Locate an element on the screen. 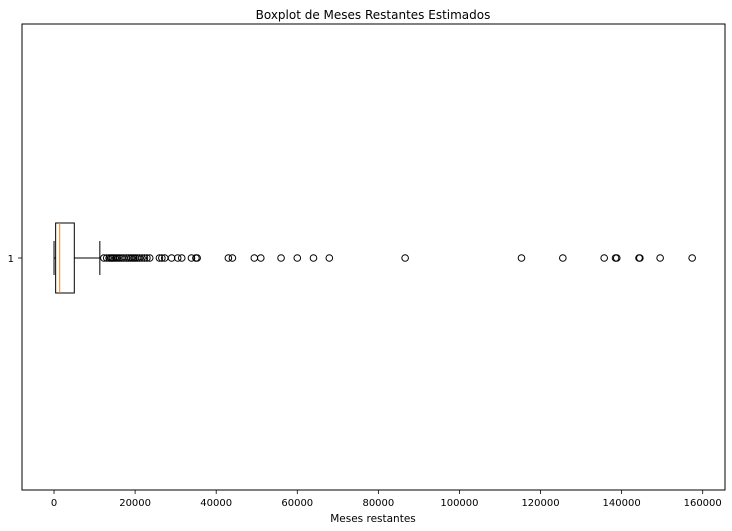 The height and width of the screenshot is (531, 732). box-group is located at coordinates (77, 258).